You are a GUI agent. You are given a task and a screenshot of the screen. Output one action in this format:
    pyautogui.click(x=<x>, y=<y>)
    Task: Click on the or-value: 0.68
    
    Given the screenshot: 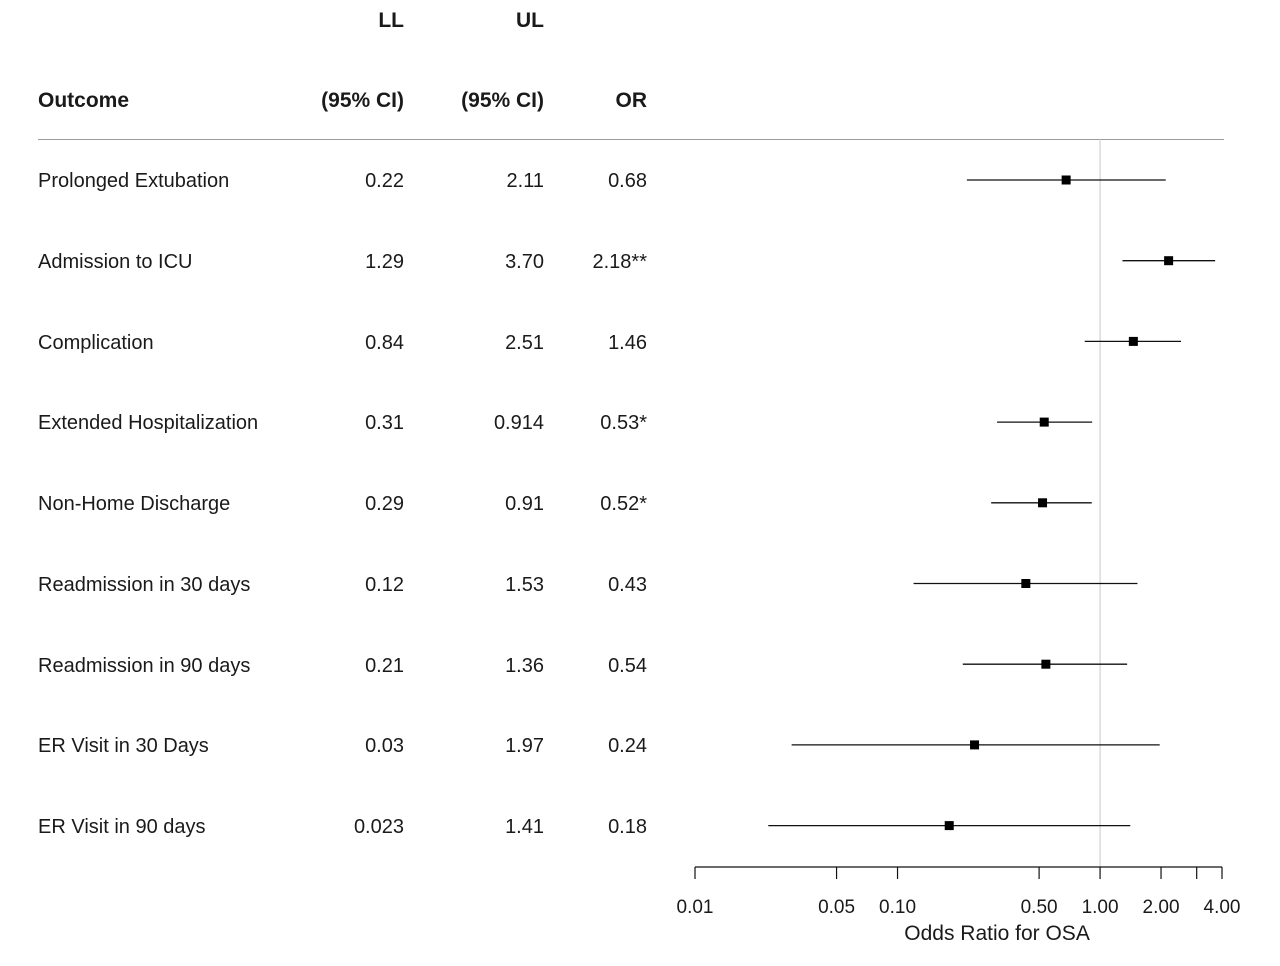 What is the action you would take?
    pyautogui.click(x=627, y=181)
    